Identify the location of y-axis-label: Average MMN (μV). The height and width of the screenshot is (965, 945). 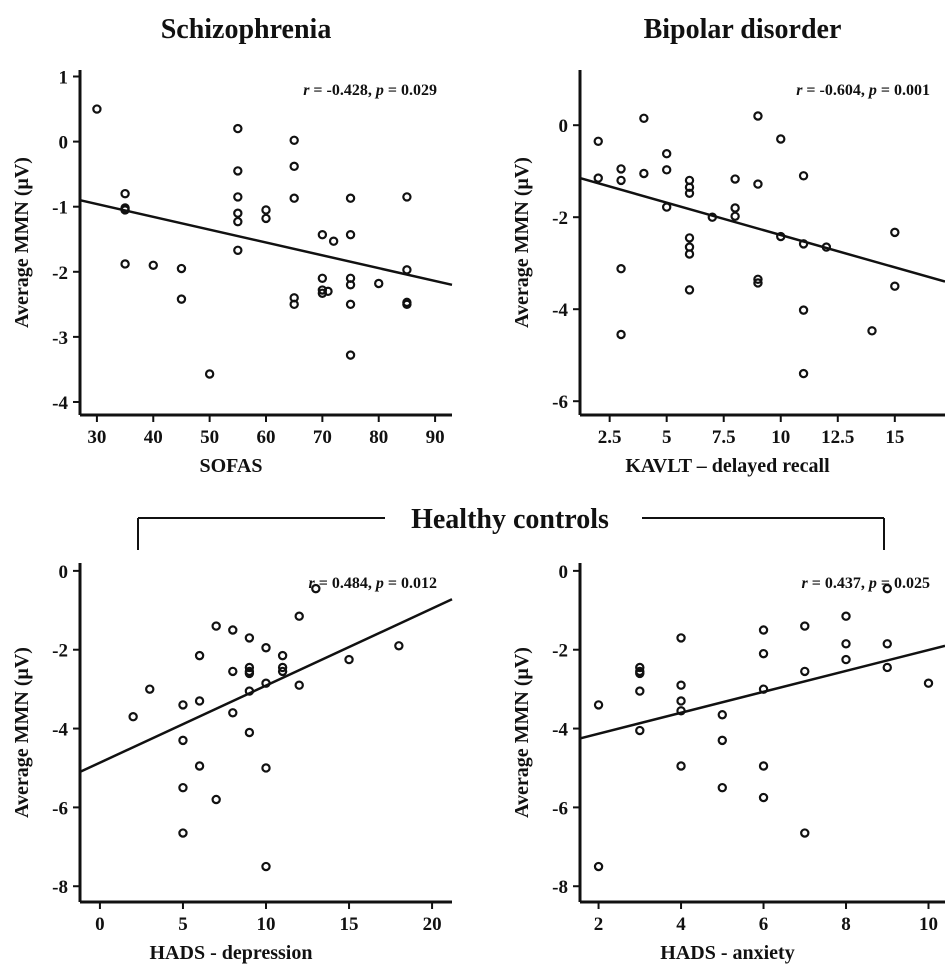
(22, 242).